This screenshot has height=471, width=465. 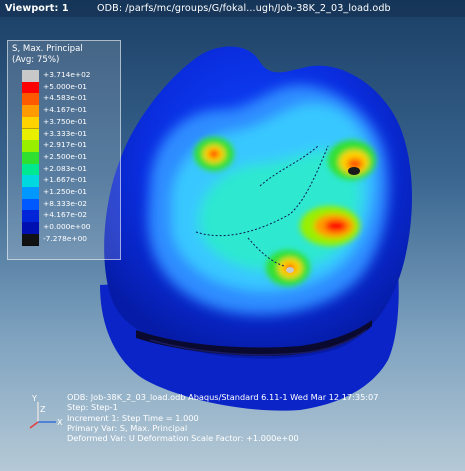 What do you see at coordinates (43, 409) in the screenshot?
I see `triad-z-label: Z` at bounding box center [43, 409].